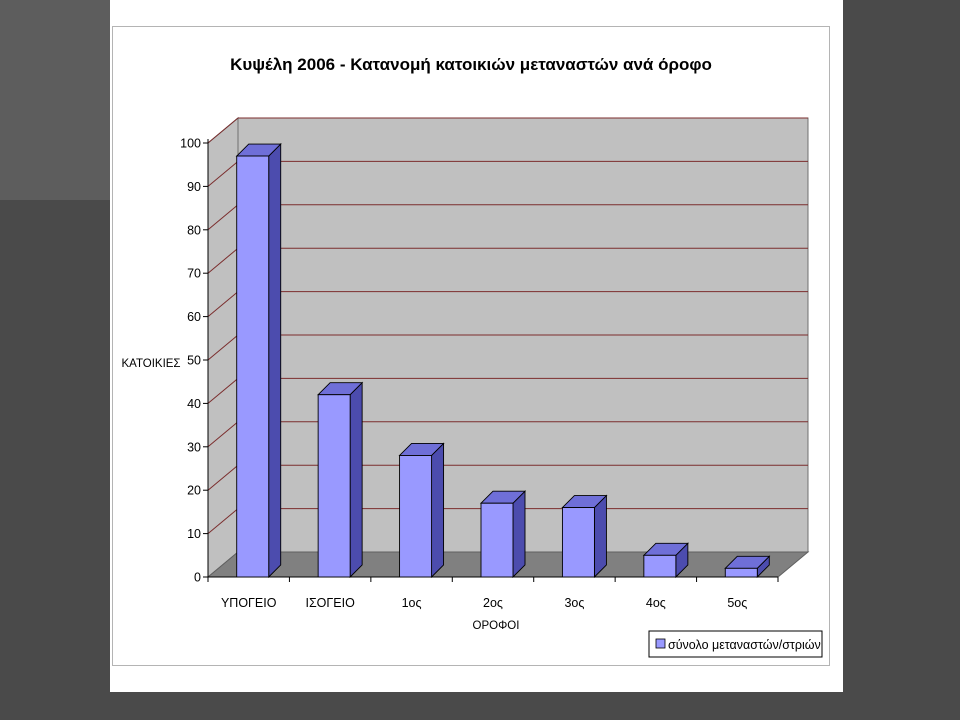 This screenshot has width=960, height=720. I want to click on legend-label: σύνολο μεταναστών/στριών, so click(744, 645).